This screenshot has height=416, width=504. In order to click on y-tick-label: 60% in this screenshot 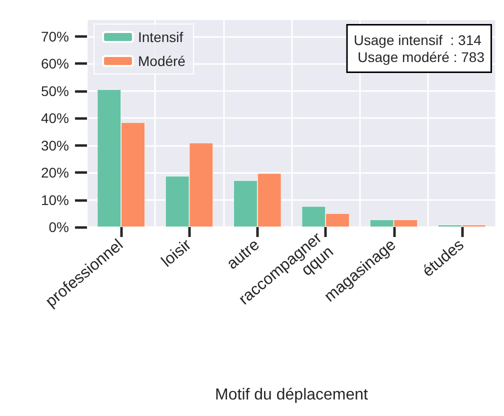, I will do `click(54, 64)`.